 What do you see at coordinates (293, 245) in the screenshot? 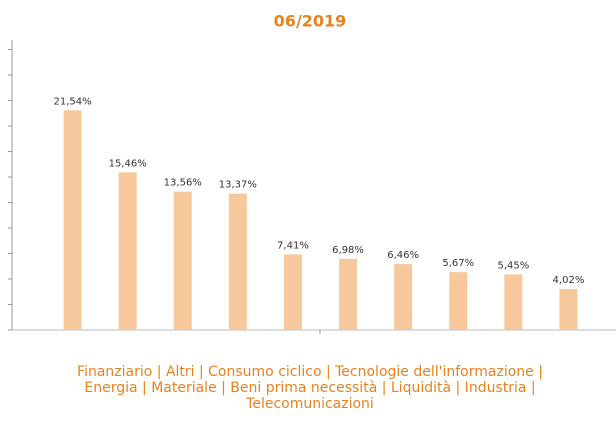
I see `value-label: 7,41%` at bounding box center [293, 245].